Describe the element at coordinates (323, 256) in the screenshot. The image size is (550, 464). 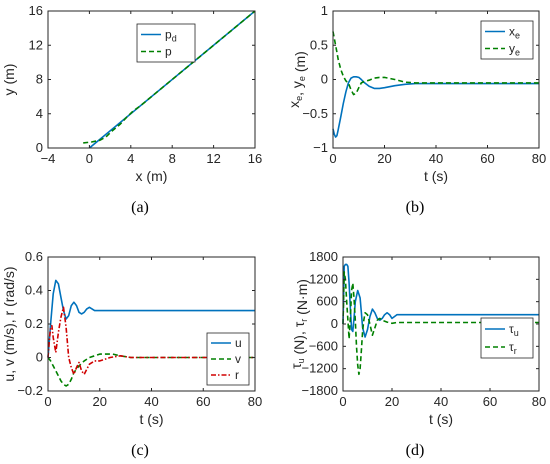
I see `y-tick-label: 1800` at that location.